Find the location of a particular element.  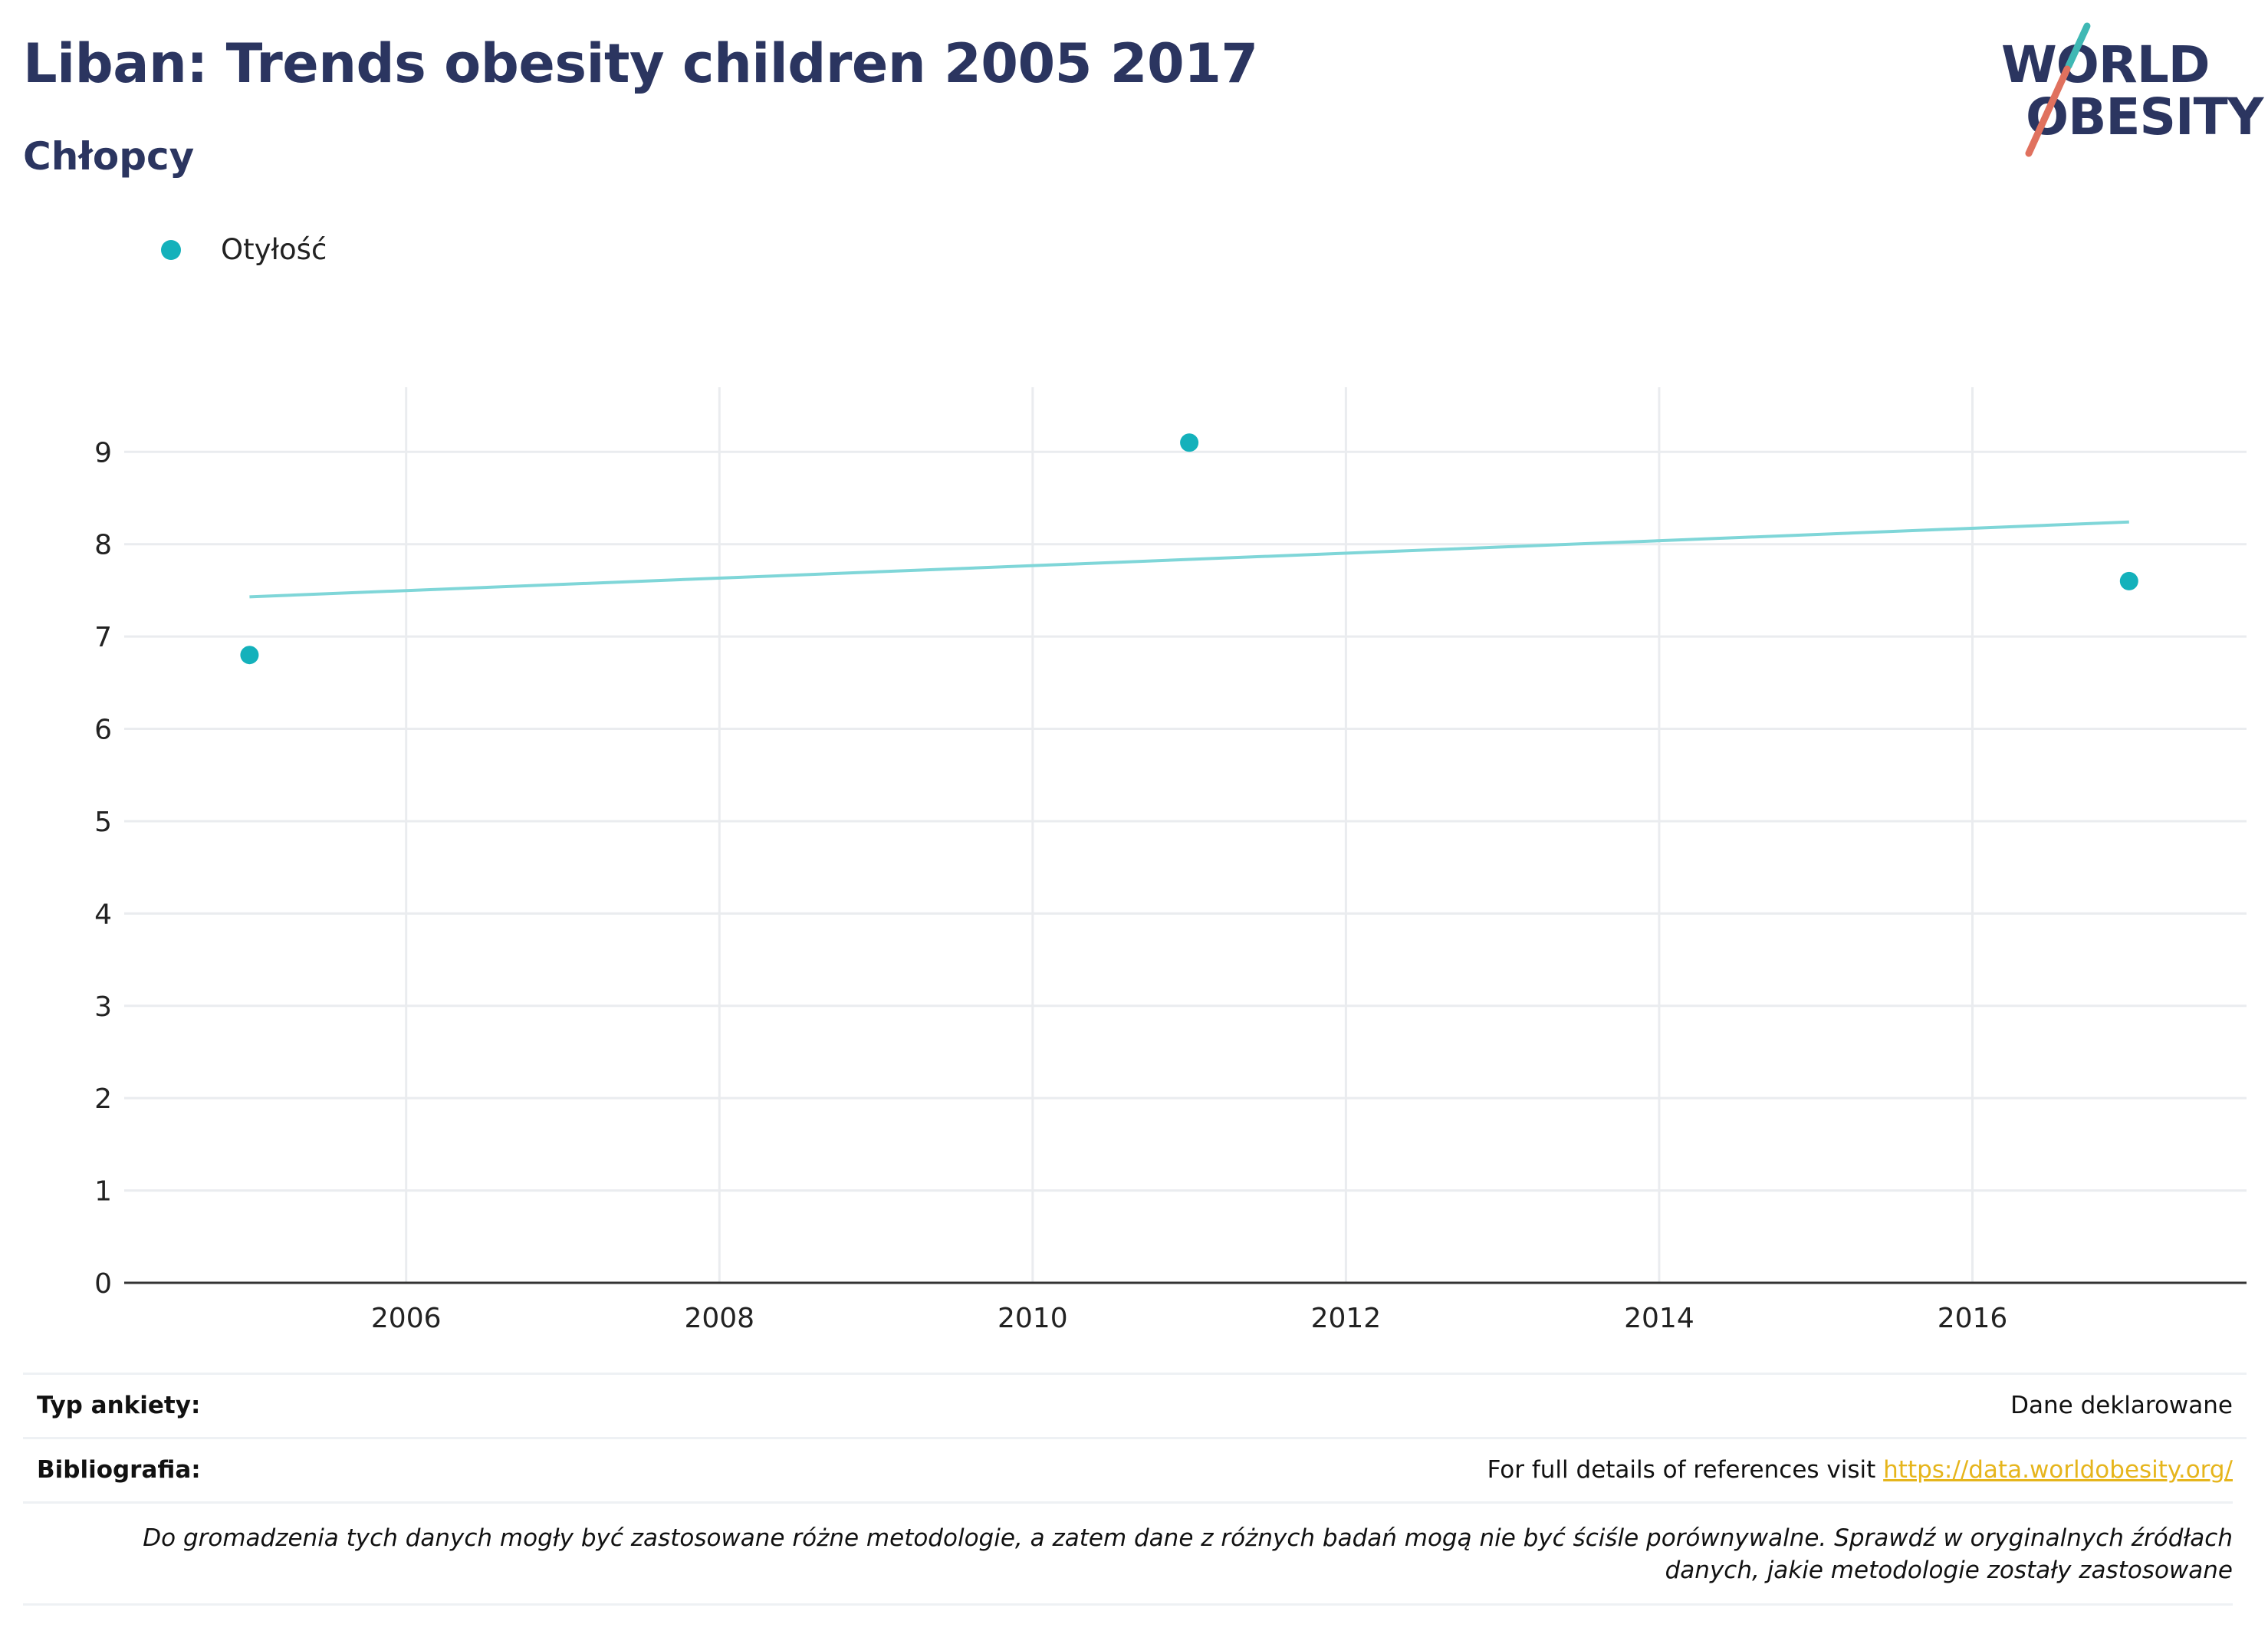

data-points is located at coordinates (1189, 549).